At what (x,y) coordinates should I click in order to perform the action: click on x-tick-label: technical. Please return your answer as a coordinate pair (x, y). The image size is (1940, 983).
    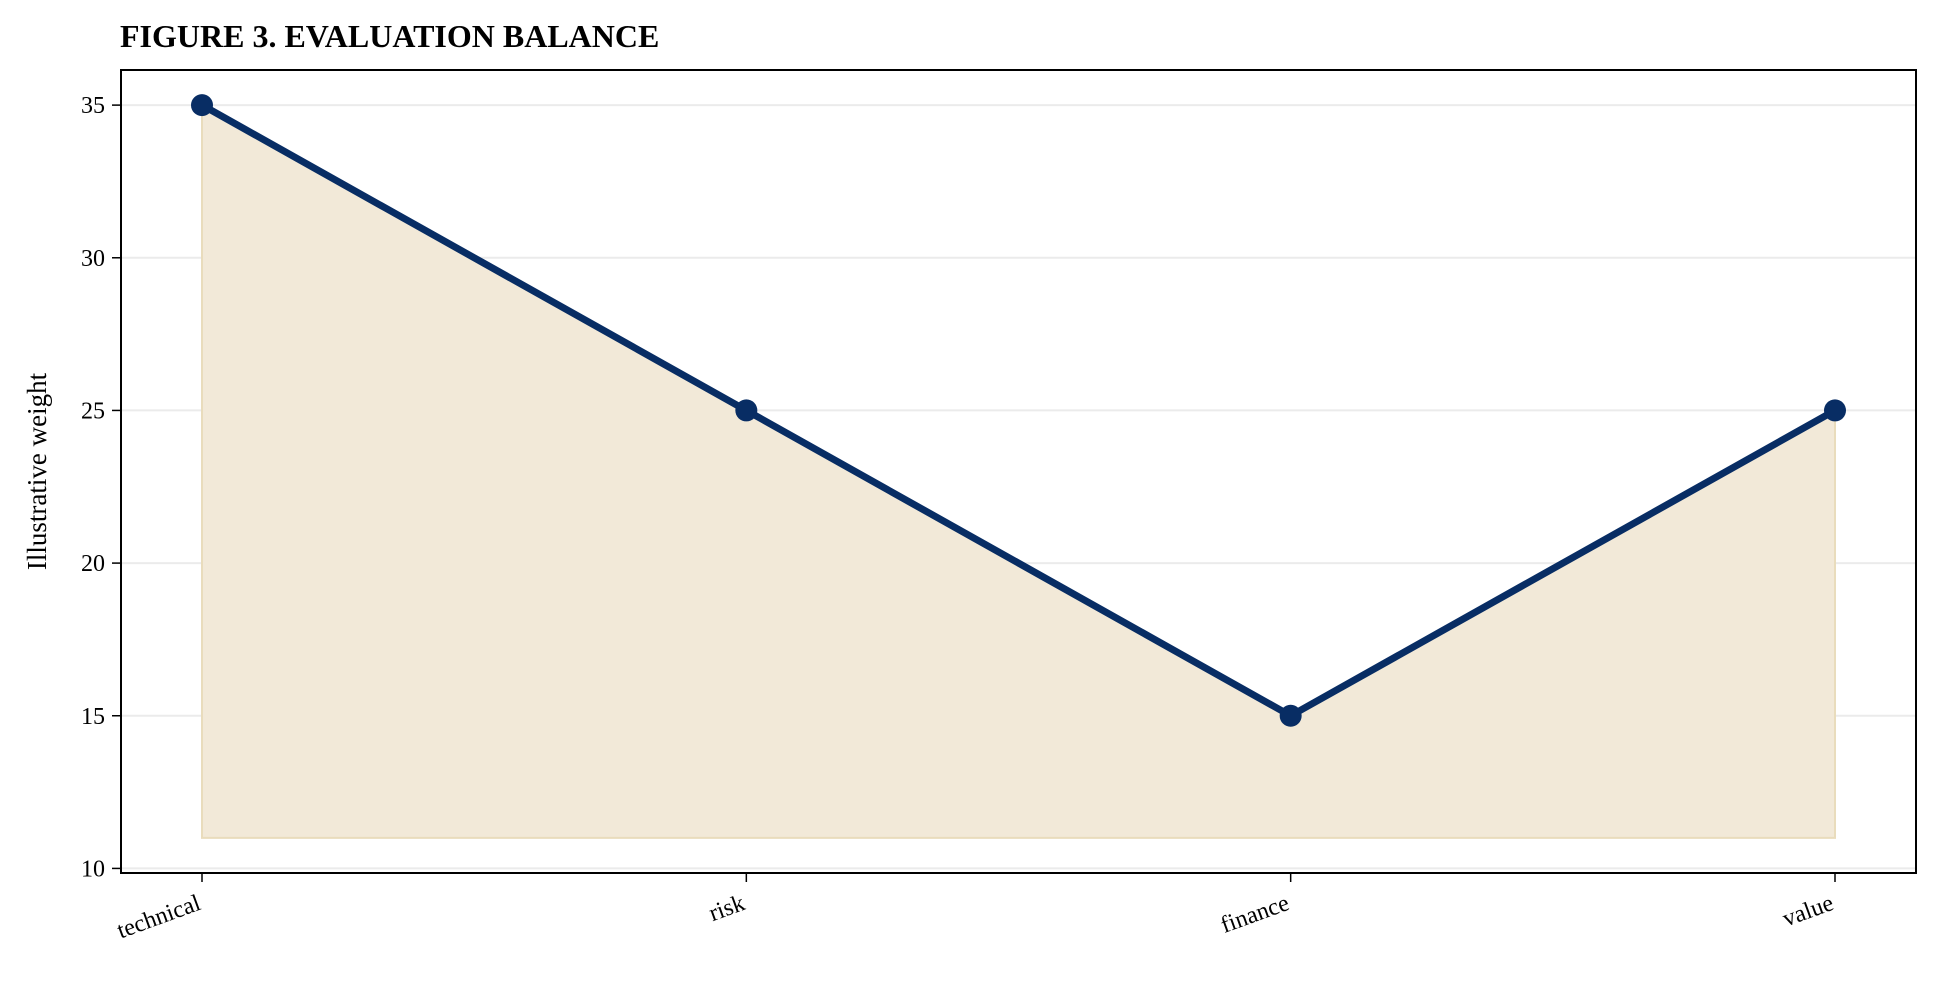
    Looking at the image, I should click on (159, 917).